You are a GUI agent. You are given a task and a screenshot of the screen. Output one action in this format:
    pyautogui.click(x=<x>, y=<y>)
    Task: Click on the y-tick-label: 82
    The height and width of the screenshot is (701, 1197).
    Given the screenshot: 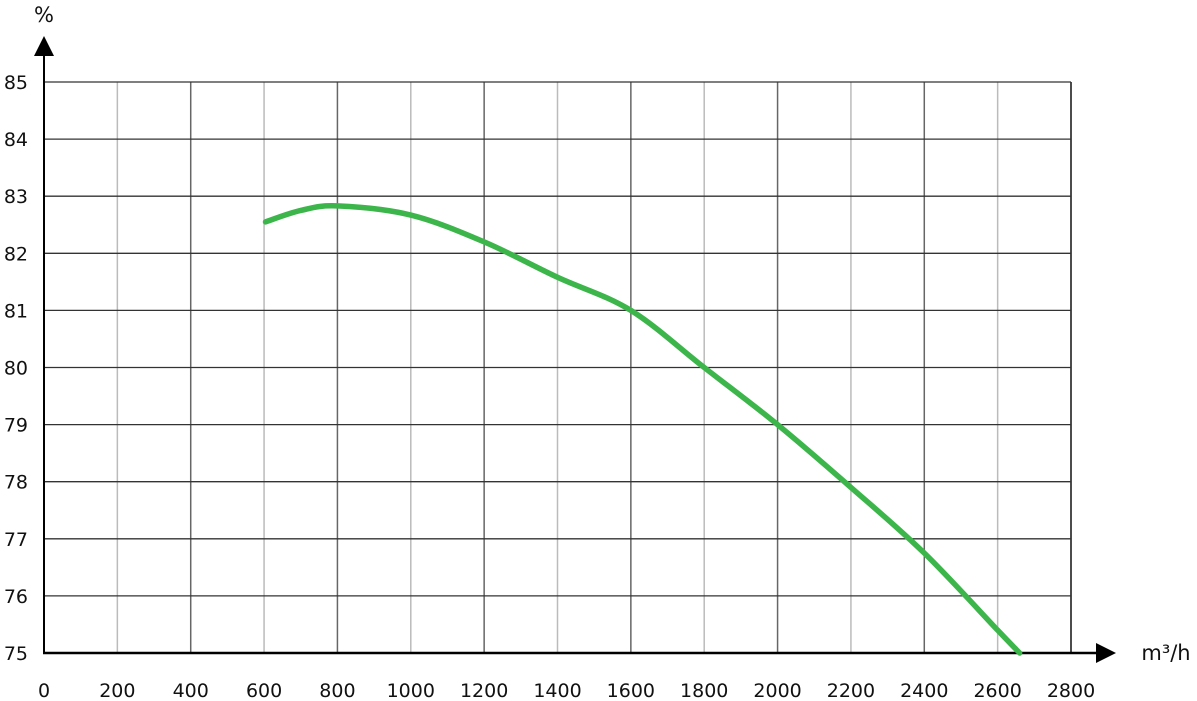 What is the action you would take?
    pyautogui.click(x=16, y=254)
    